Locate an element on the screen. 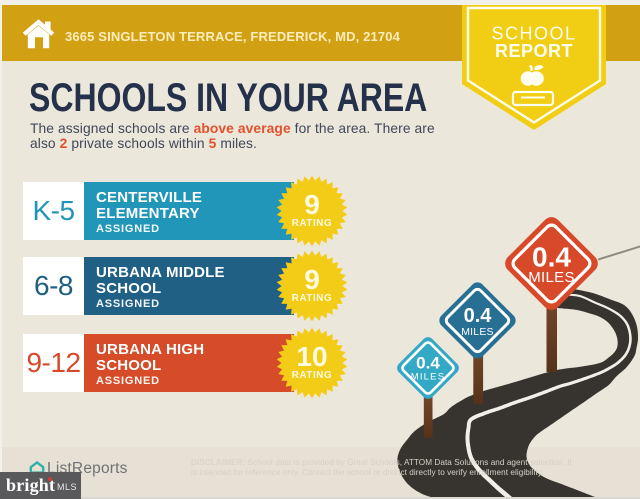 The height and width of the screenshot is (499, 640). svg-text: SCHOOL is located at coordinates (533, 34).